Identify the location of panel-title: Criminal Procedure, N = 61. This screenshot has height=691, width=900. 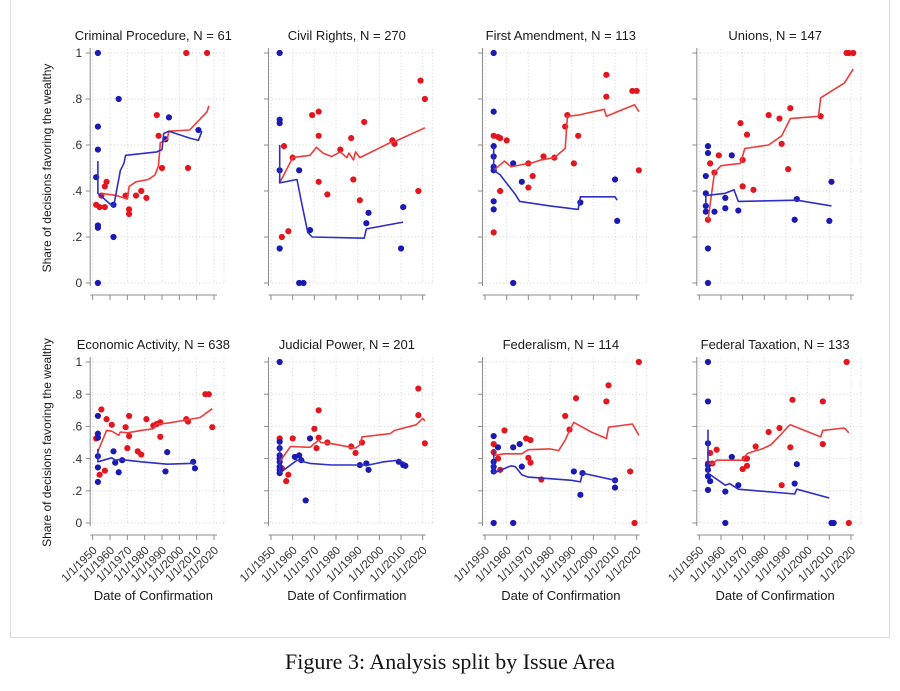
(153, 35).